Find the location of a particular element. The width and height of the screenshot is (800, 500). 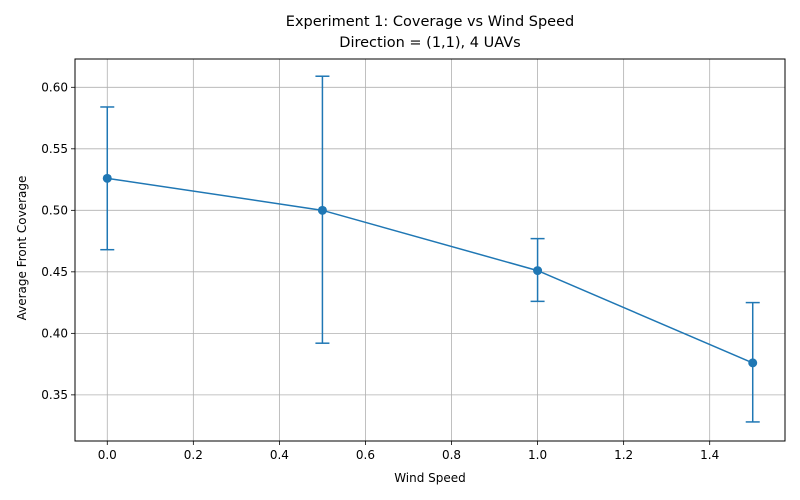

y-axis-label: Average Front Coverage is located at coordinates (22, 248).